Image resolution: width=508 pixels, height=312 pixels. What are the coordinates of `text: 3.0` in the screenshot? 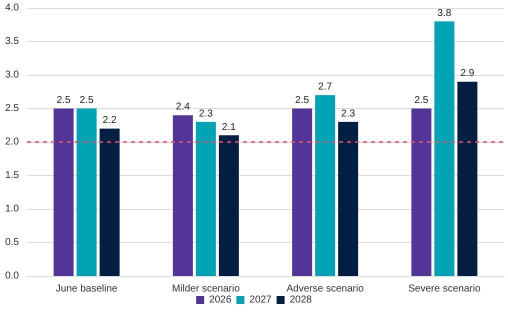 It's located at (12, 75).